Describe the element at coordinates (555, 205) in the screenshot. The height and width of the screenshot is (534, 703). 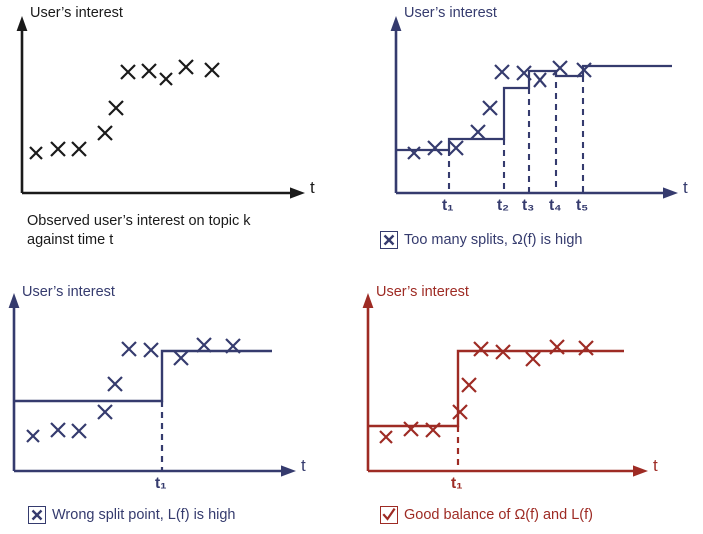
I see `x-tick-label-t4: t₄` at that location.